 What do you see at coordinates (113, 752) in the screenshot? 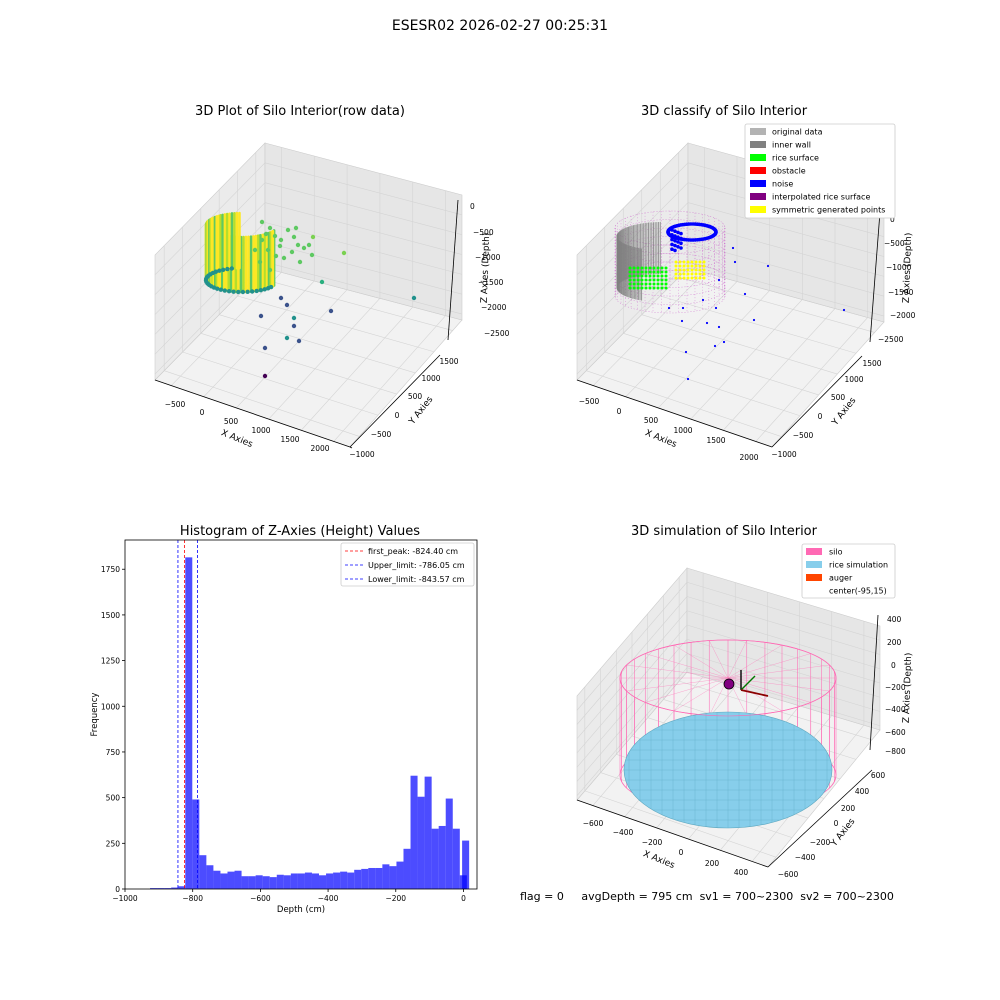
I see `p3-y-tick-label: 750` at bounding box center [113, 752].